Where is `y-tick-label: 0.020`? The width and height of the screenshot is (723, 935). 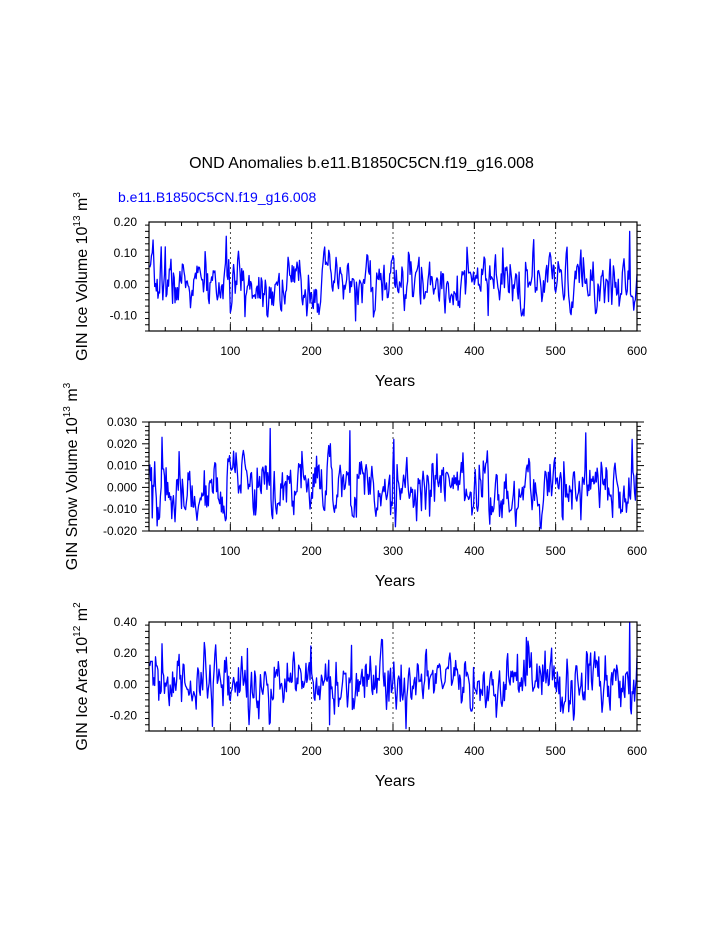
y-tick-label: 0.020 is located at coordinates (122, 444).